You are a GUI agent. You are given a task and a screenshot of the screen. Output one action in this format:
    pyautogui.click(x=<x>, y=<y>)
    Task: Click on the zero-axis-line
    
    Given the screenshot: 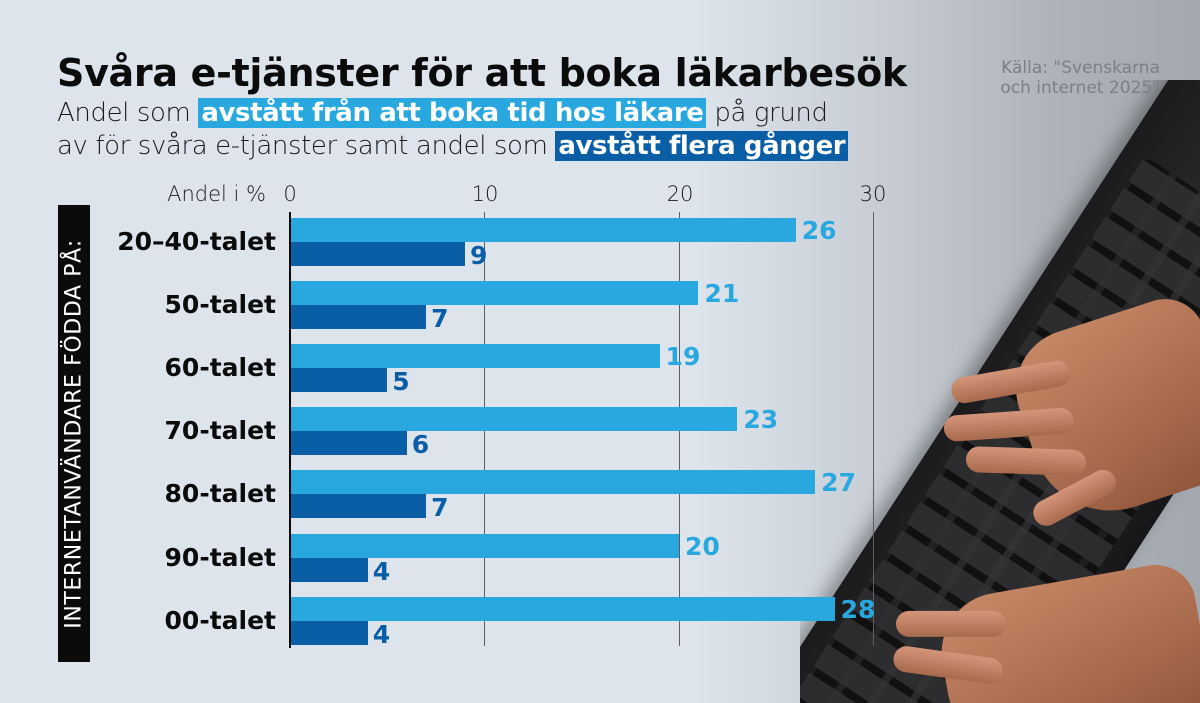 What is the action you would take?
    pyautogui.click(x=290, y=430)
    